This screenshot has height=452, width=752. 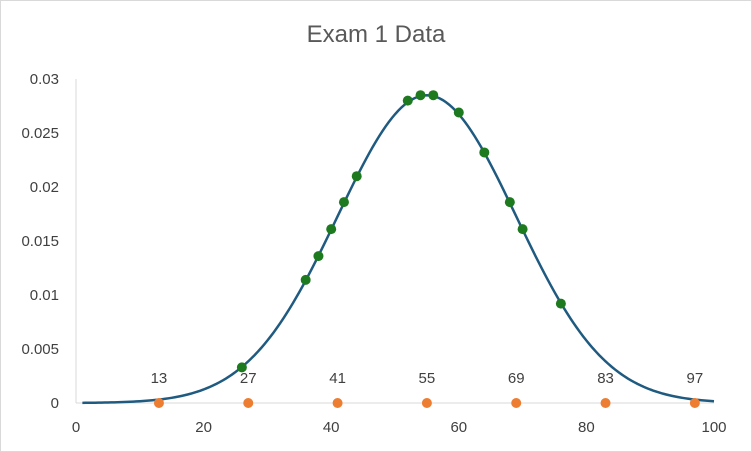 What do you see at coordinates (44, 295) in the screenshot?
I see `y-tick-label: 0.01` at bounding box center [44, 295].